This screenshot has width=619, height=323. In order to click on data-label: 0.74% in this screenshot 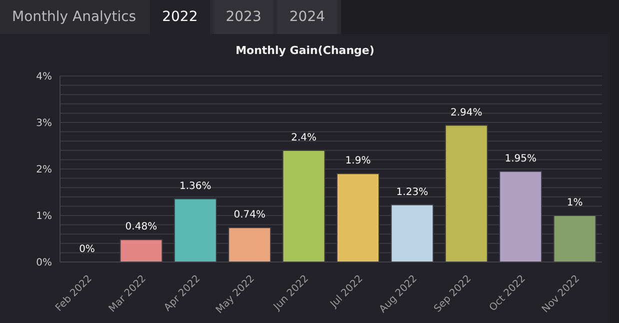, I will do `click(250, 215)`.